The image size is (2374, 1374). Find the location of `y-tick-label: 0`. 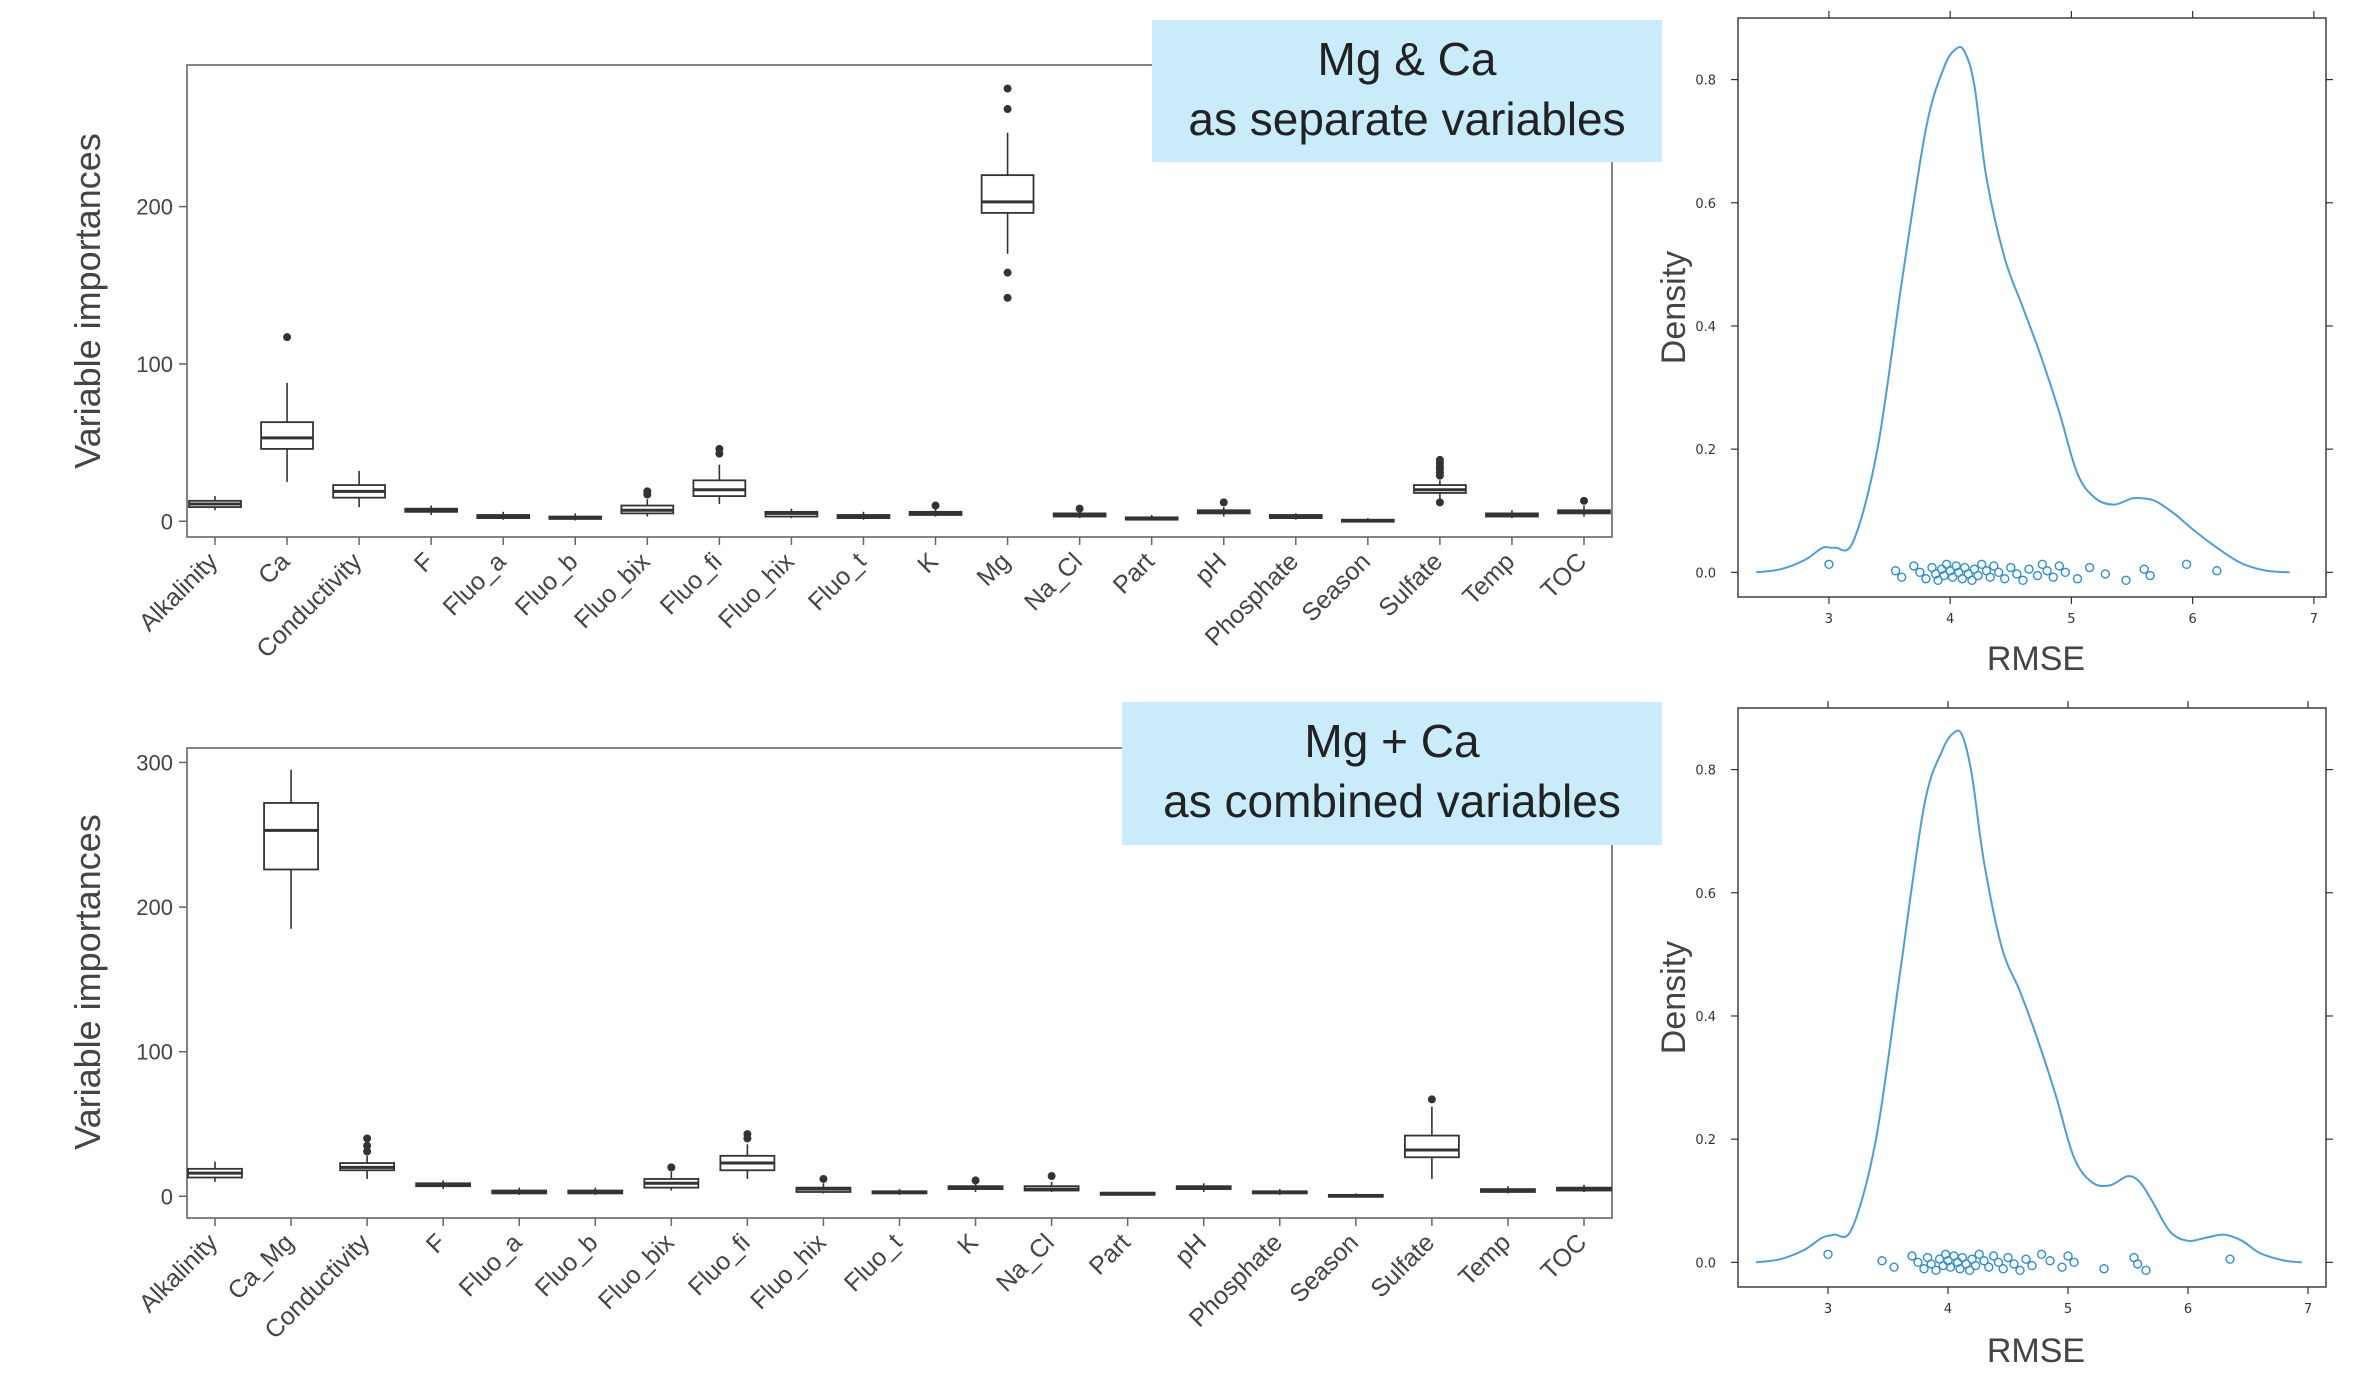

y-tick-label: 0 is located at coordinates (167, 1196).